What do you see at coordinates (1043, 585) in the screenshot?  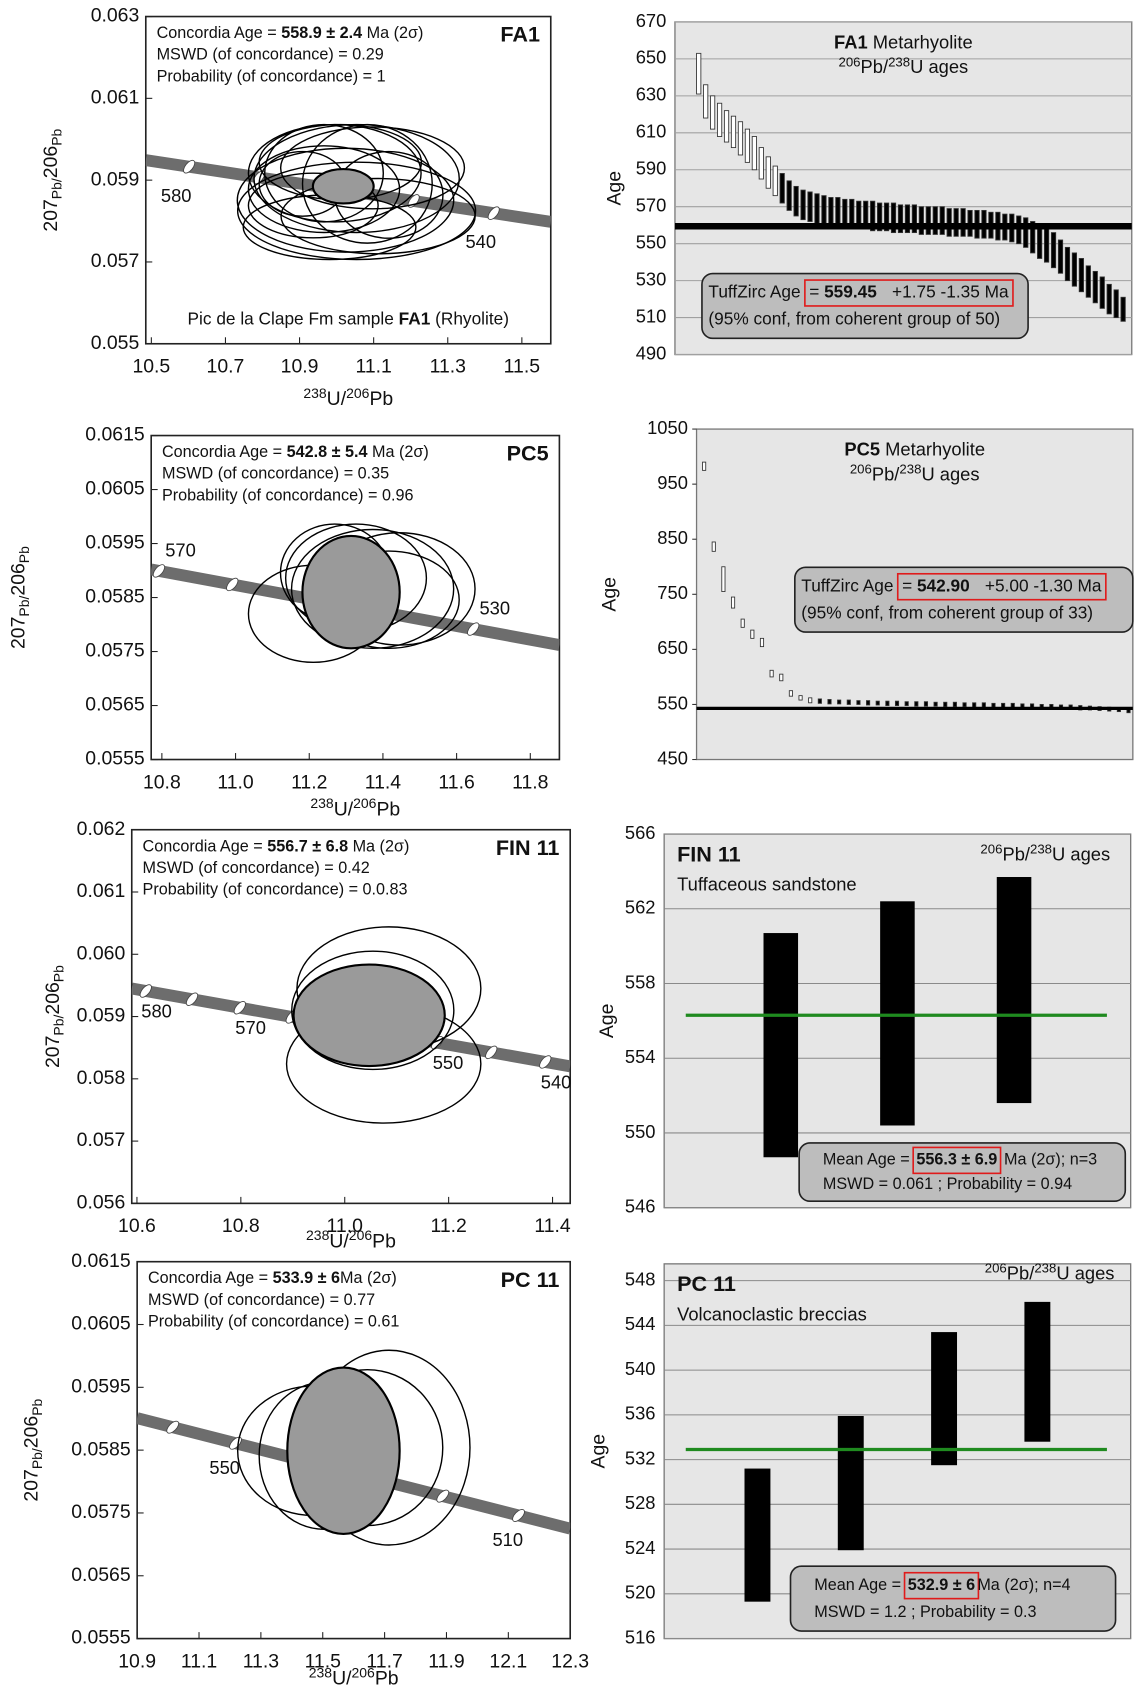 I see `result-error: +5.00 -1.30 Ma` at bounding box center [1043, 585].